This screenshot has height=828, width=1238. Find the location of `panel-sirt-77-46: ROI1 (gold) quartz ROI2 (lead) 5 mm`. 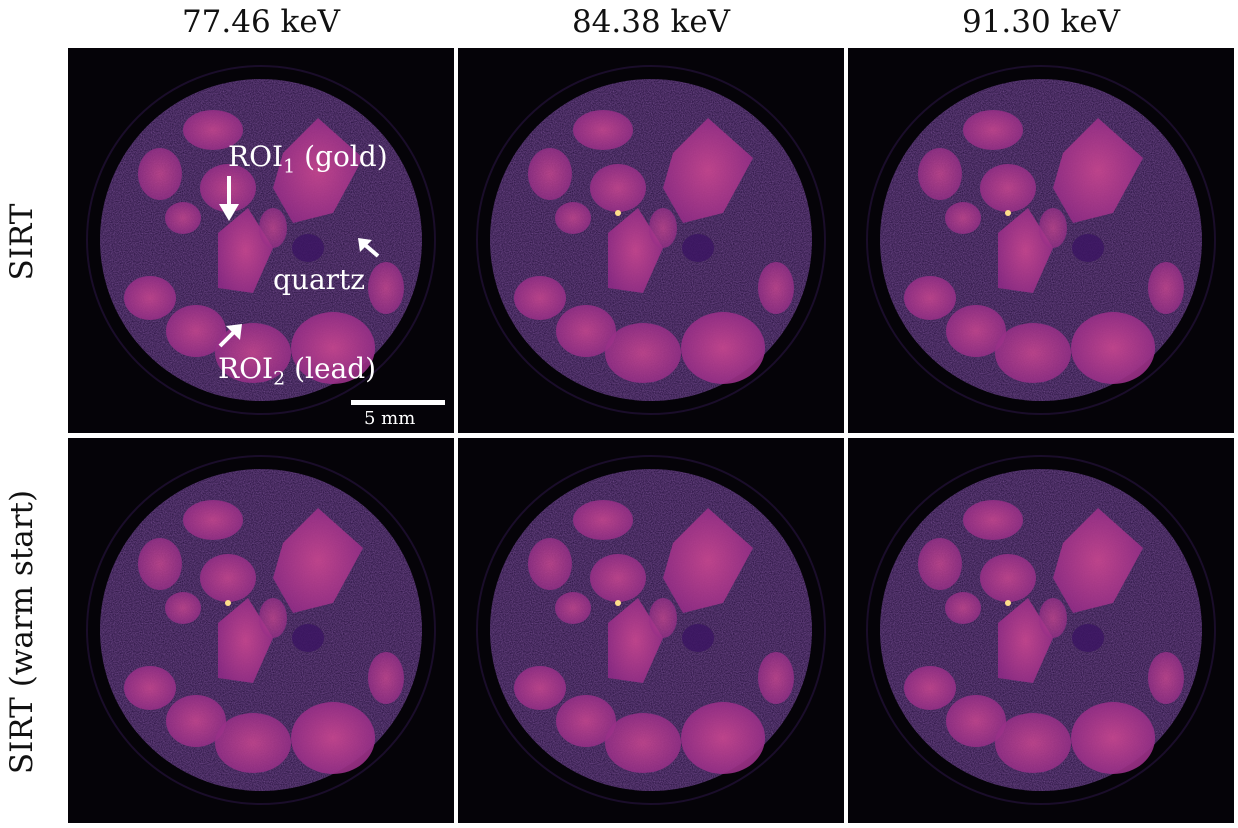

panel-sirt-77-46: ROI1 (gold) quartz ROI2 (lead) 5 mm is located at coordinates (261, 240).